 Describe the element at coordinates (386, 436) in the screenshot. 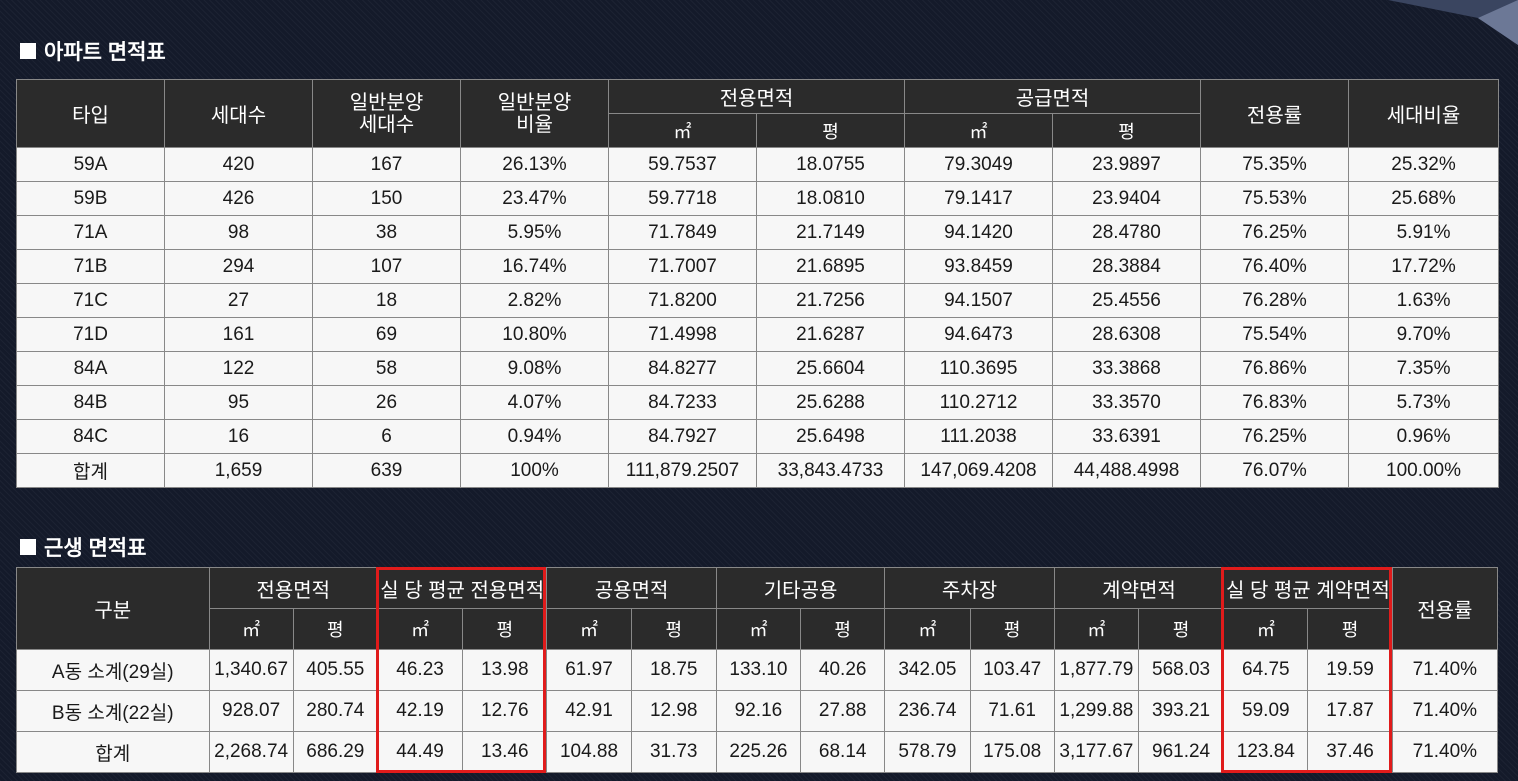

I see `cell-general-households: 6` at that location.